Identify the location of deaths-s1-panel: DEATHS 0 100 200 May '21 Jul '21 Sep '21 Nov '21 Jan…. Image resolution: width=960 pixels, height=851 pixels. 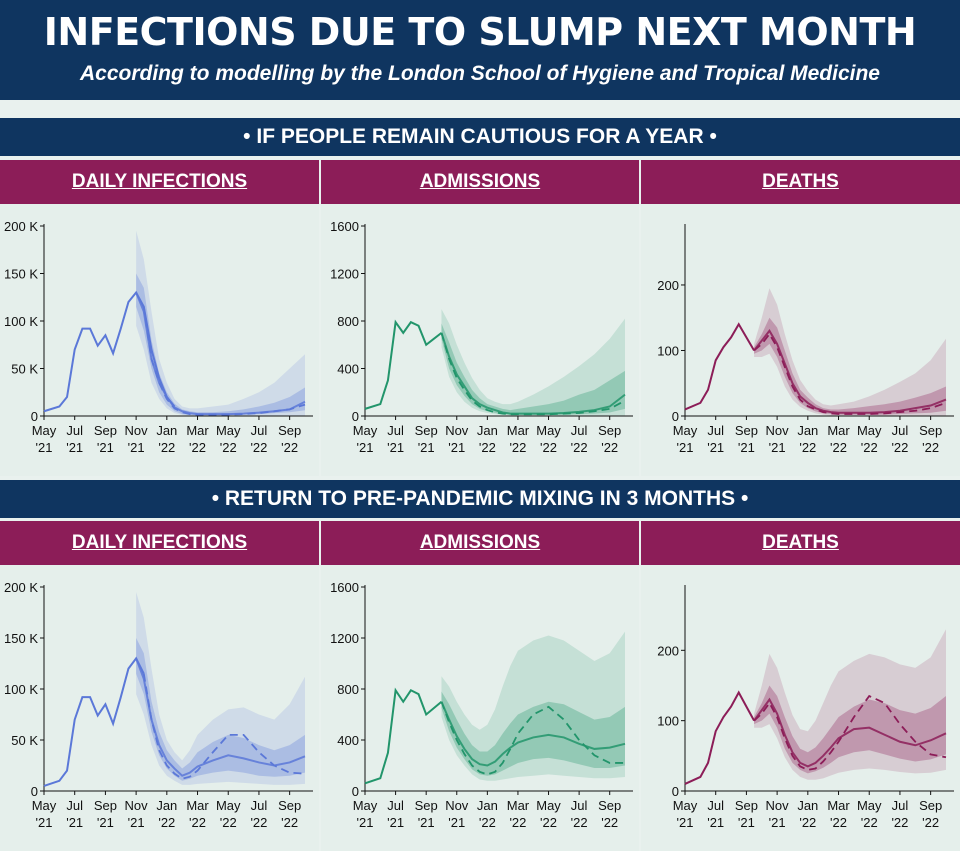
(800, 318).